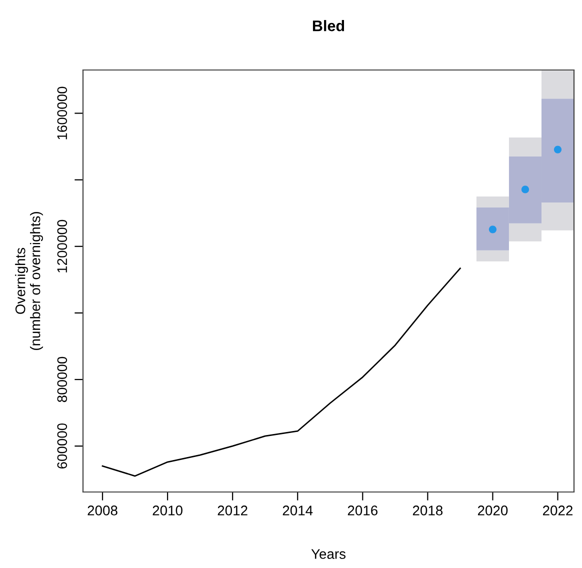 The width and height of the screenshot is (582, 568). I want to click on x-tick-label: 2022, so click(557, 511).